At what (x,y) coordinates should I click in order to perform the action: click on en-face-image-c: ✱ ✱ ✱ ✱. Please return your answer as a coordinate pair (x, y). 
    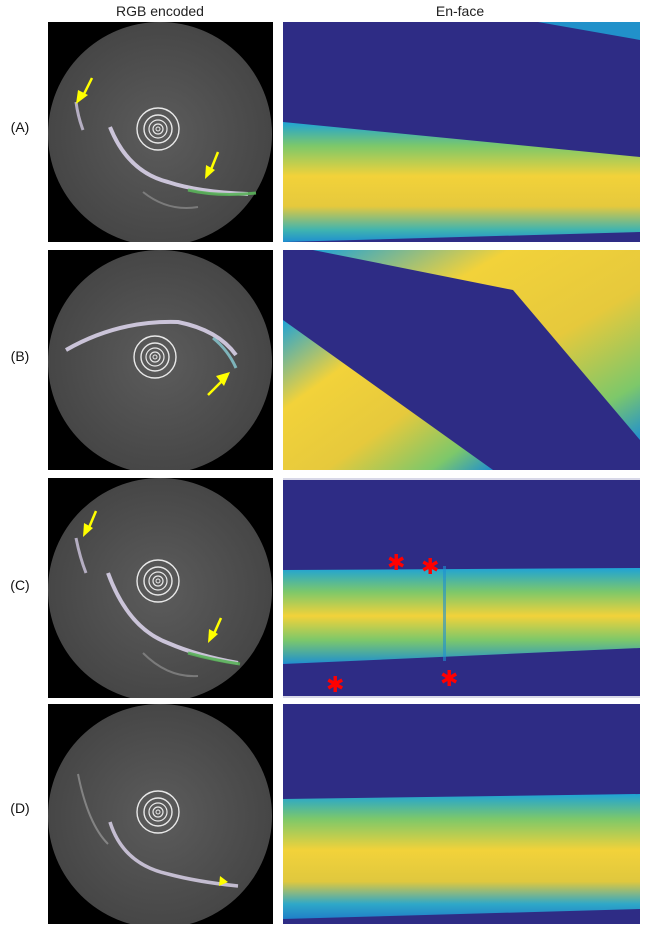
    Looking at the image, I should click on (461, 588).